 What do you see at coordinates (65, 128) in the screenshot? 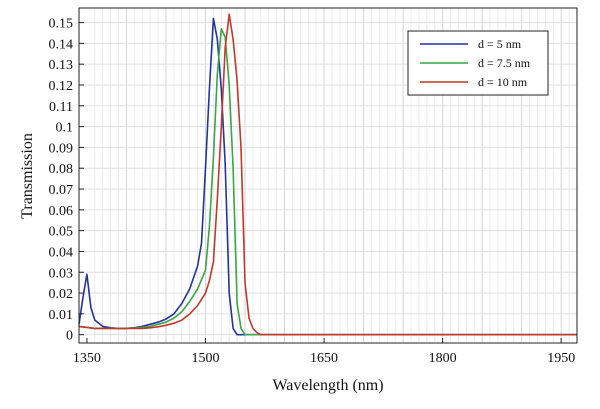
I see `y-tick-label: 0.1` at bounding box center [65, 128].